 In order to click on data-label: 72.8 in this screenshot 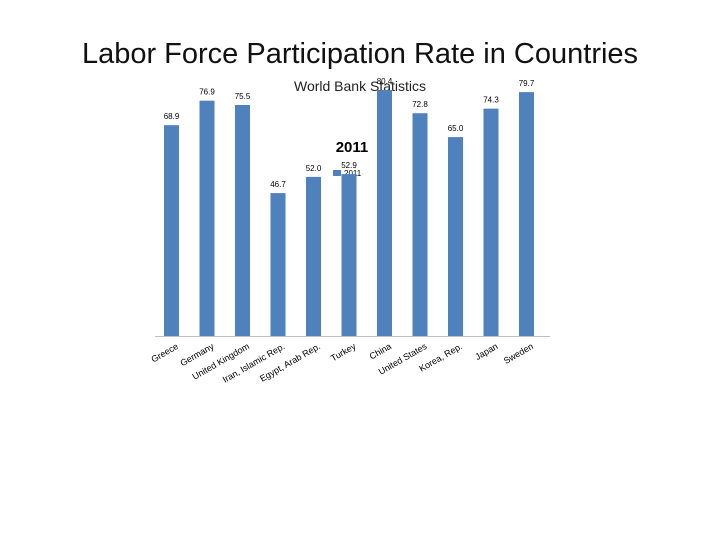, I will do `click(420, 104)`.